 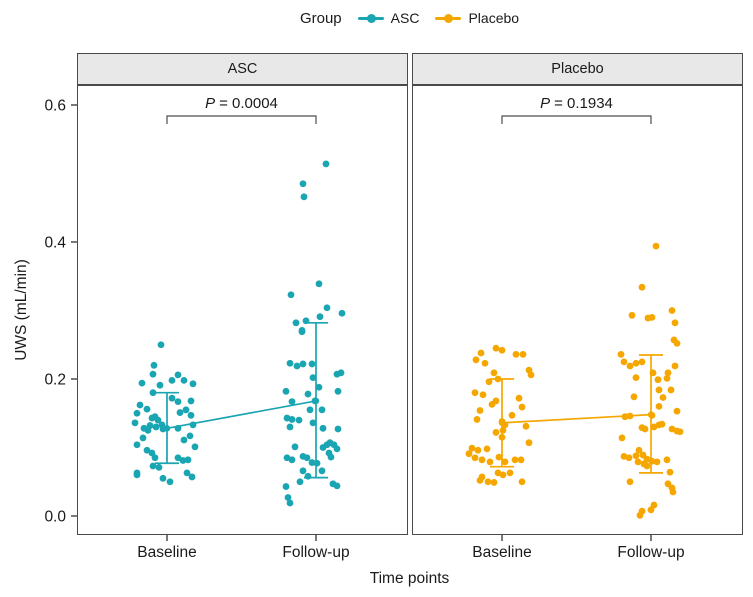 What do you see at coordinates (21, 310) in the screenshot?
I see `y-axis-title: UWS (mL/min)` at bounding box center [21, 310].